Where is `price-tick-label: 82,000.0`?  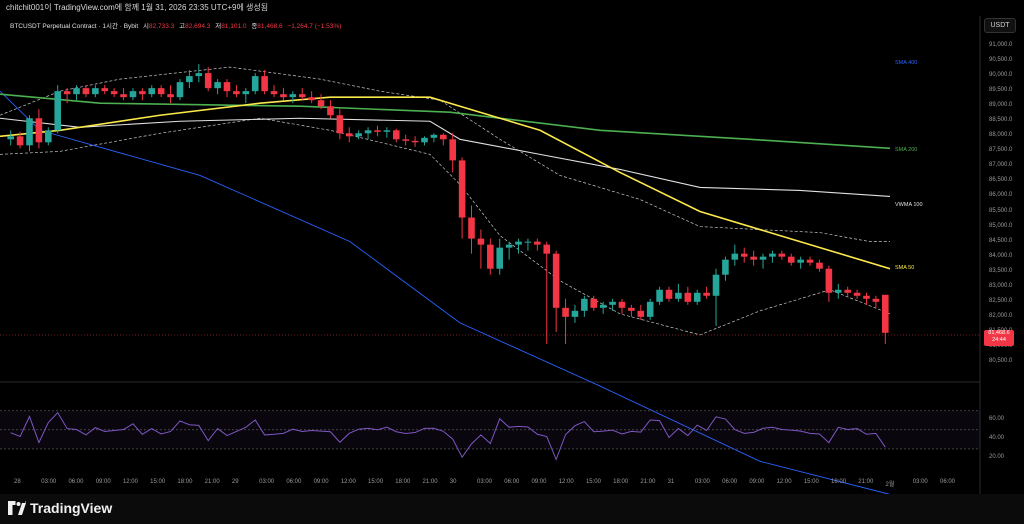
price-tick-label: 82,000.0 is located at coordinates (1001, 315).